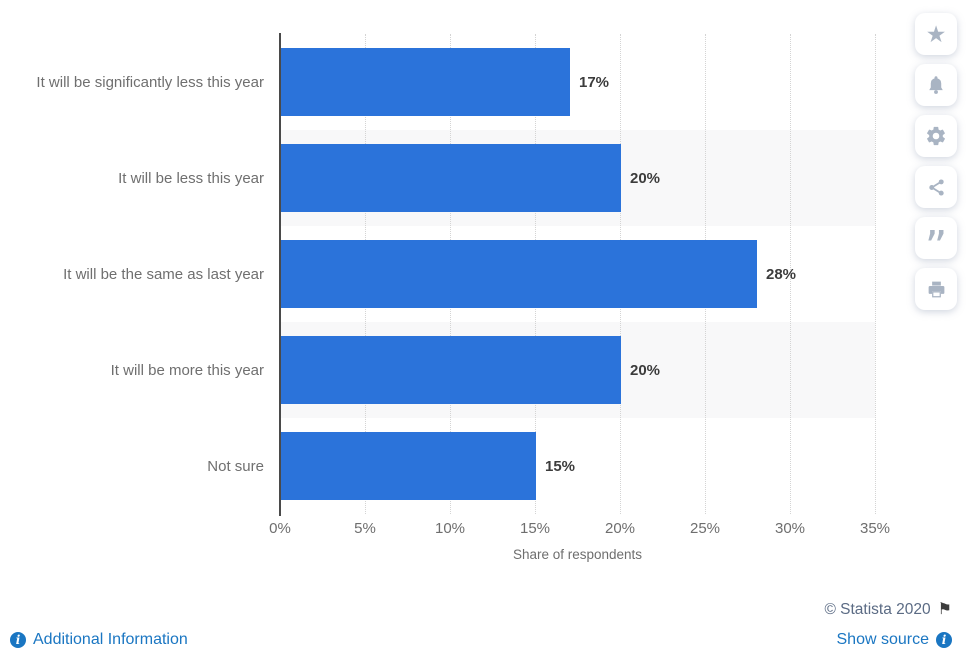 The image size is (966, 672). I want to click on category-label: It will be significantly less this year, so click(150, 82).